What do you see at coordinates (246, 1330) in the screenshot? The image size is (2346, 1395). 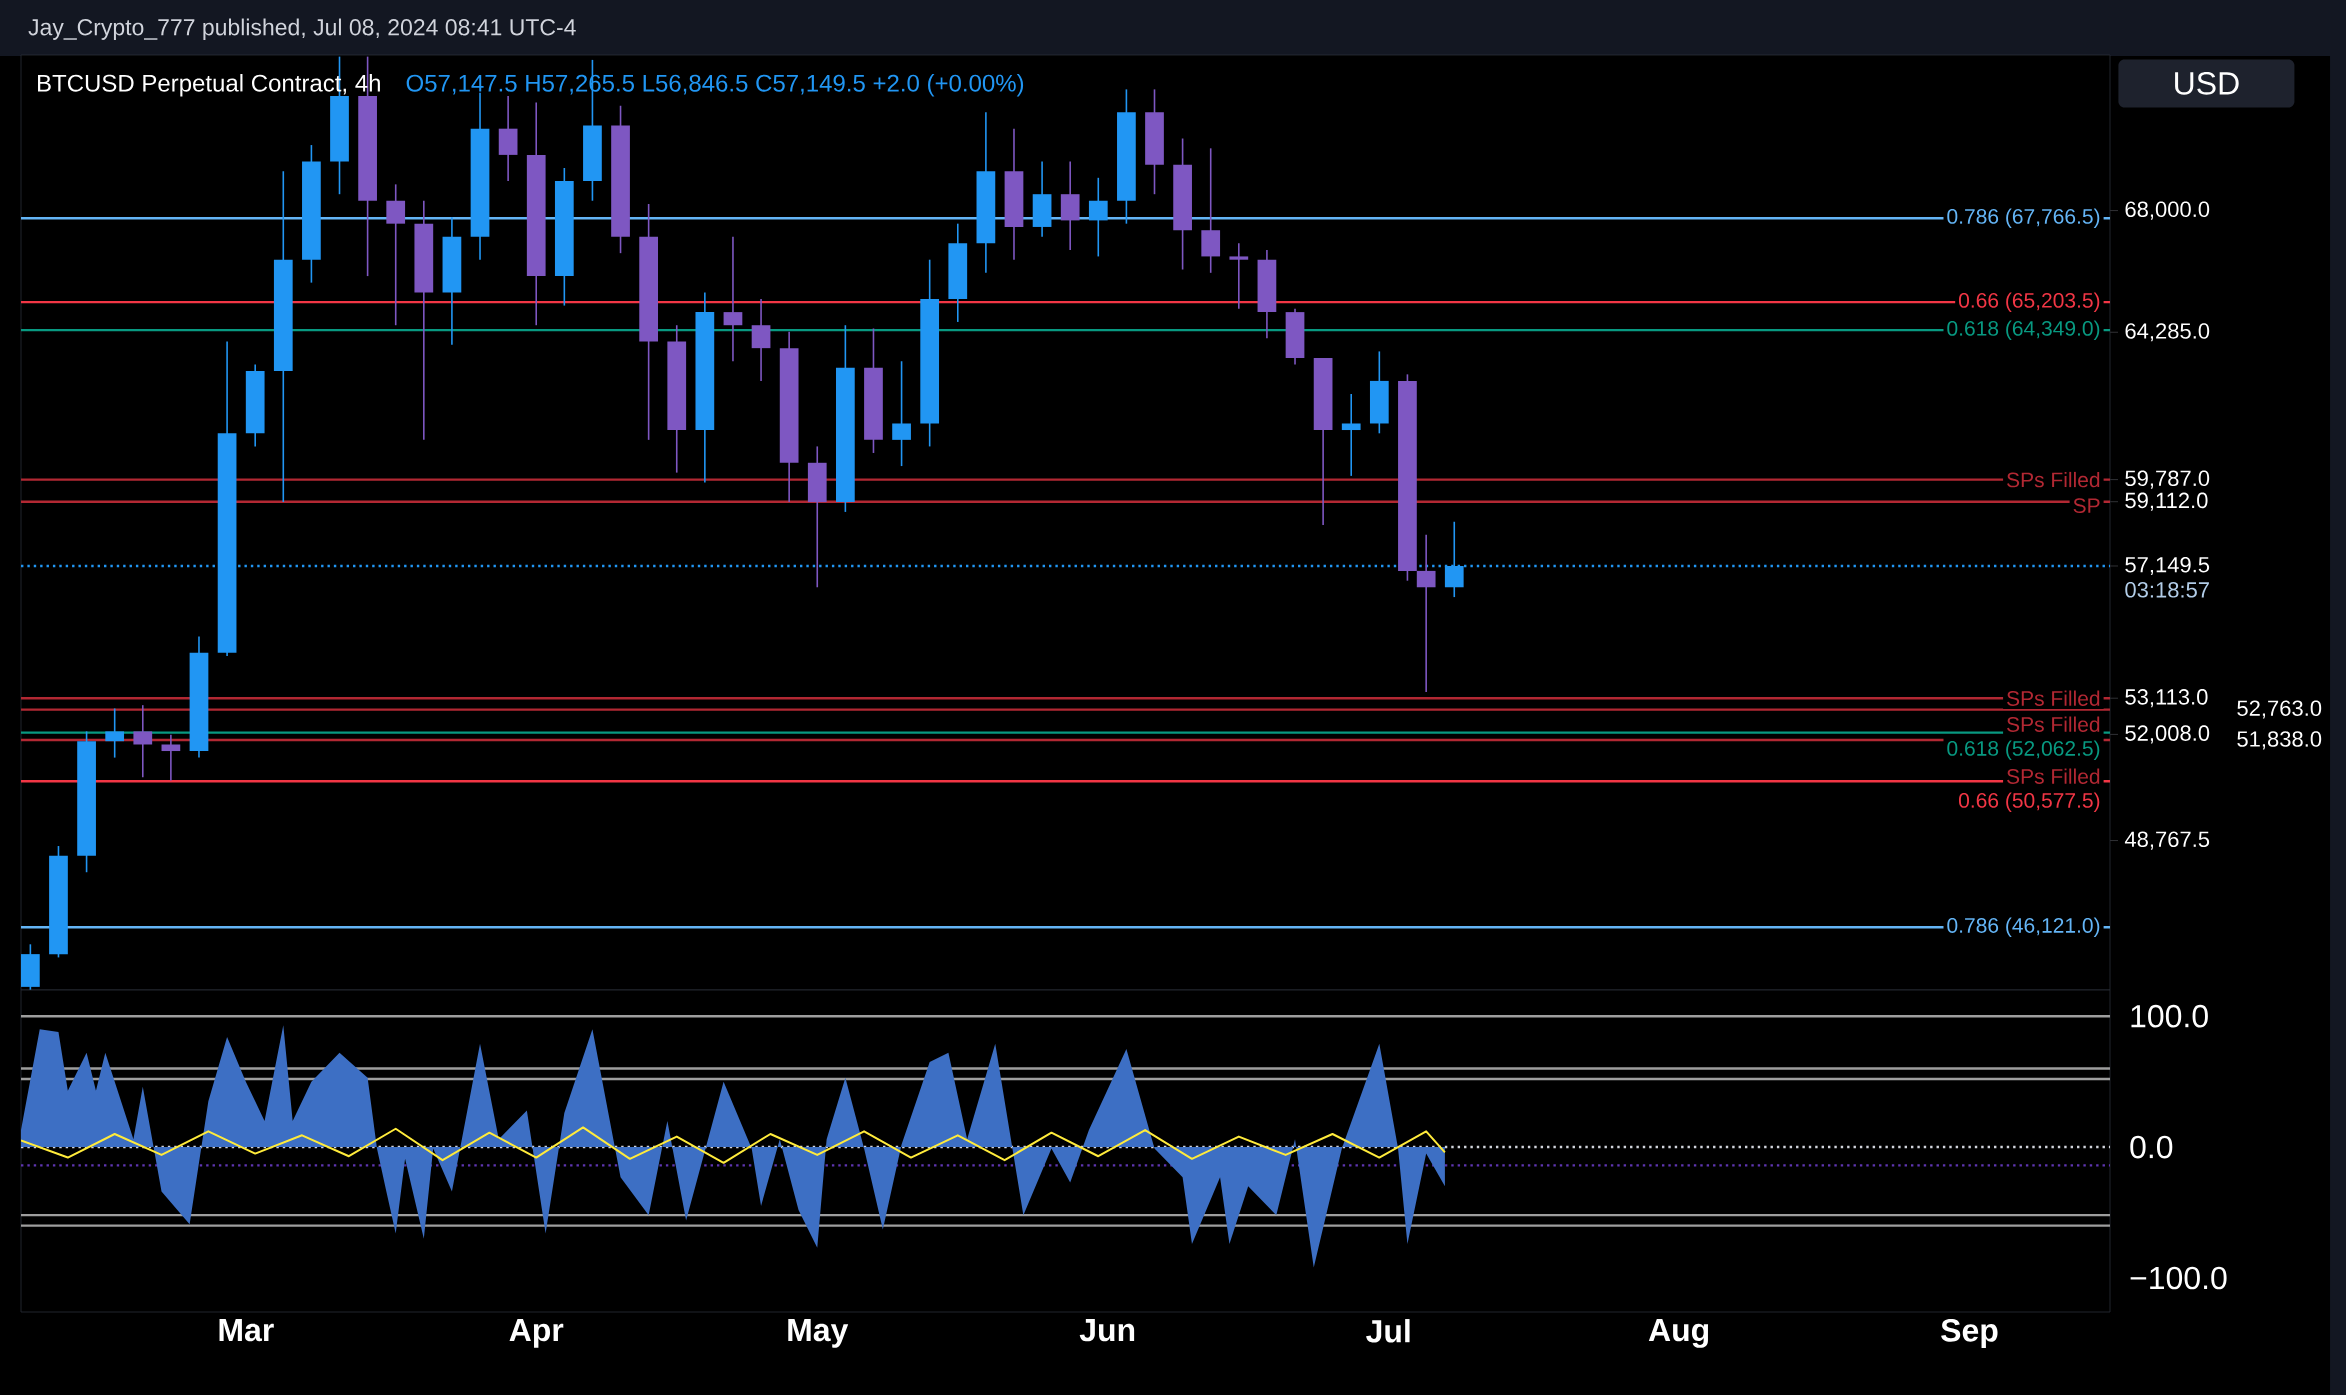 I see `x-tick-label: Mar` at bounding box center [246, 1330].